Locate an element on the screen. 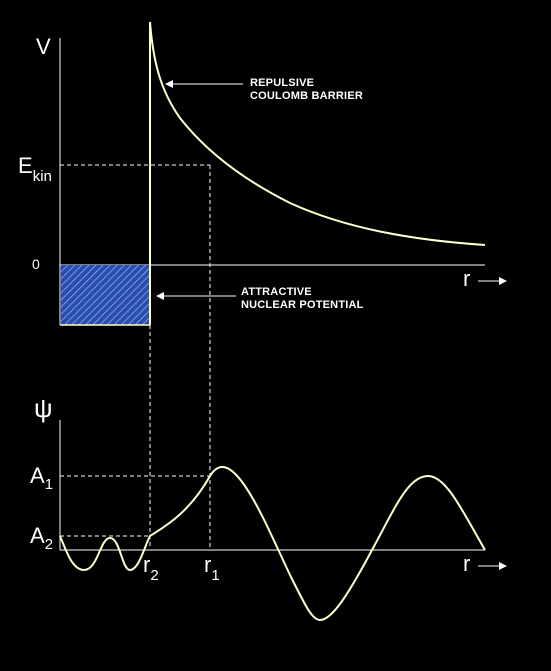 The image size is (551, 671). a2-label: A2 is located at coordinates (41, 536).